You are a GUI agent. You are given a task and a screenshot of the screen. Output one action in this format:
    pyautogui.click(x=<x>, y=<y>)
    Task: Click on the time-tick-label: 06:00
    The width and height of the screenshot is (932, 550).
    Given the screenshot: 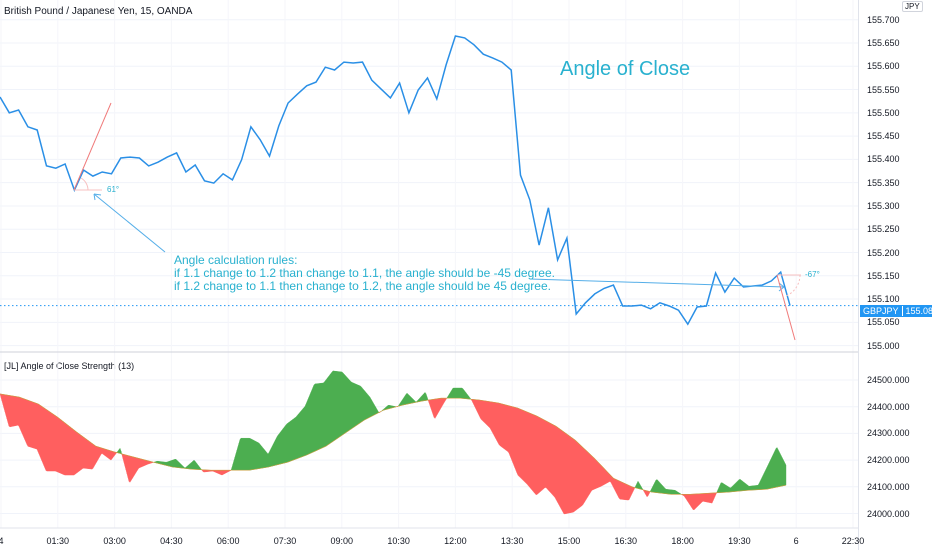 What is the action you would take?
    pyautogui.click(x=228, y=541)
    